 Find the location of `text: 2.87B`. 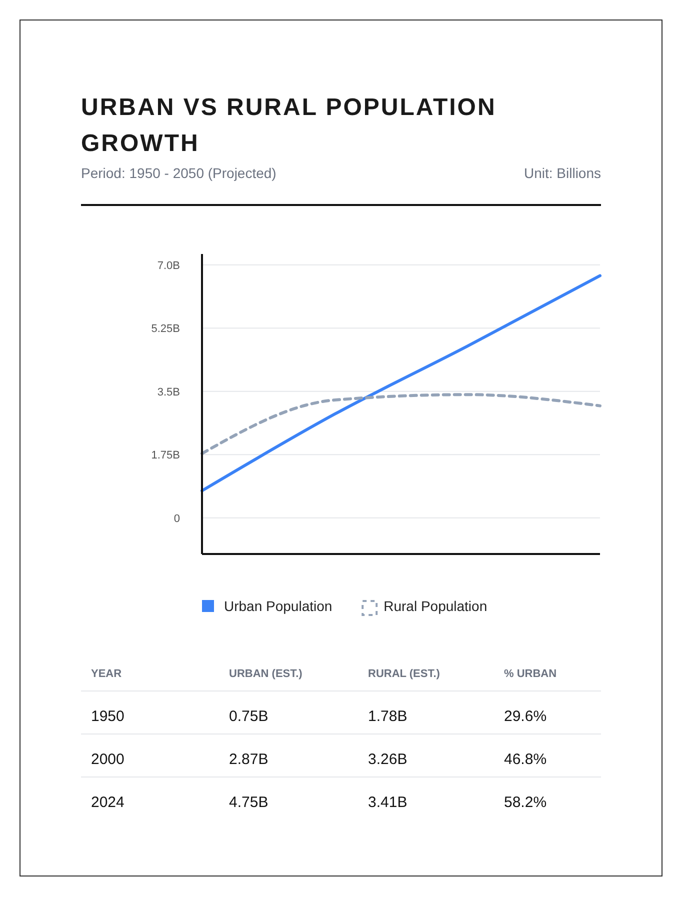

text: 2.87B is located at coordinates (248, 759).